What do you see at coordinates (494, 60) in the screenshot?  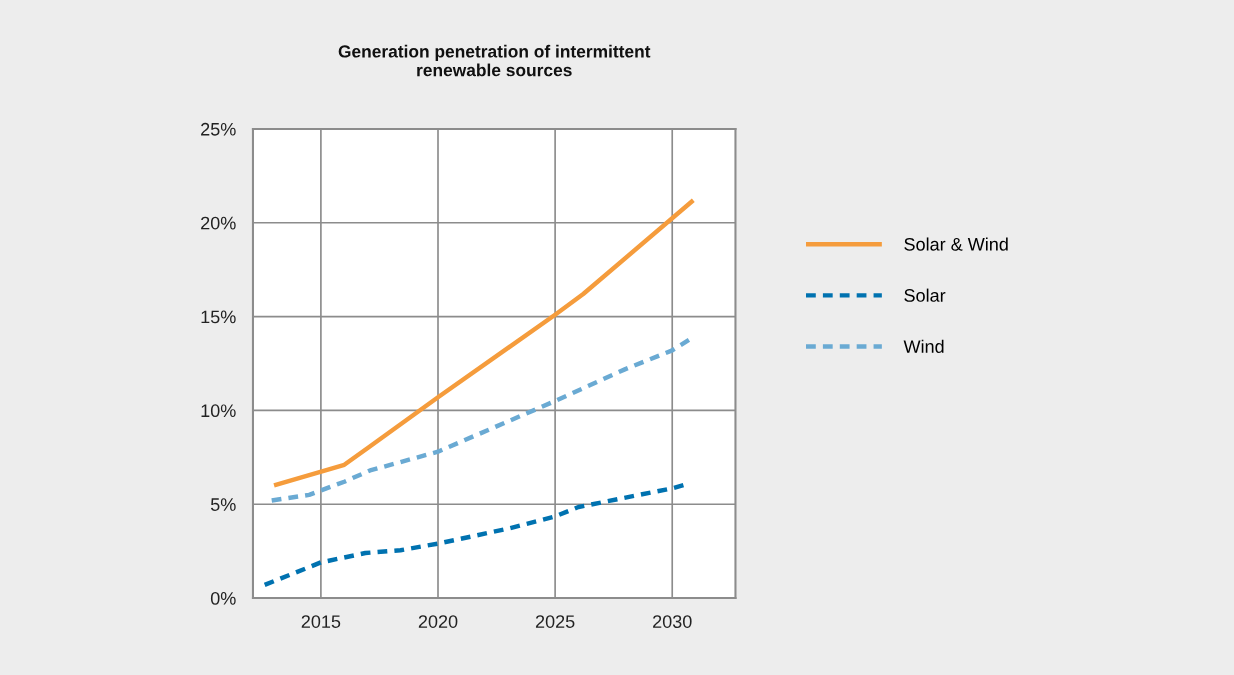 I see `chart-title: Generation penetration of intermittent renewable sources` at bounding box center [494, 60].